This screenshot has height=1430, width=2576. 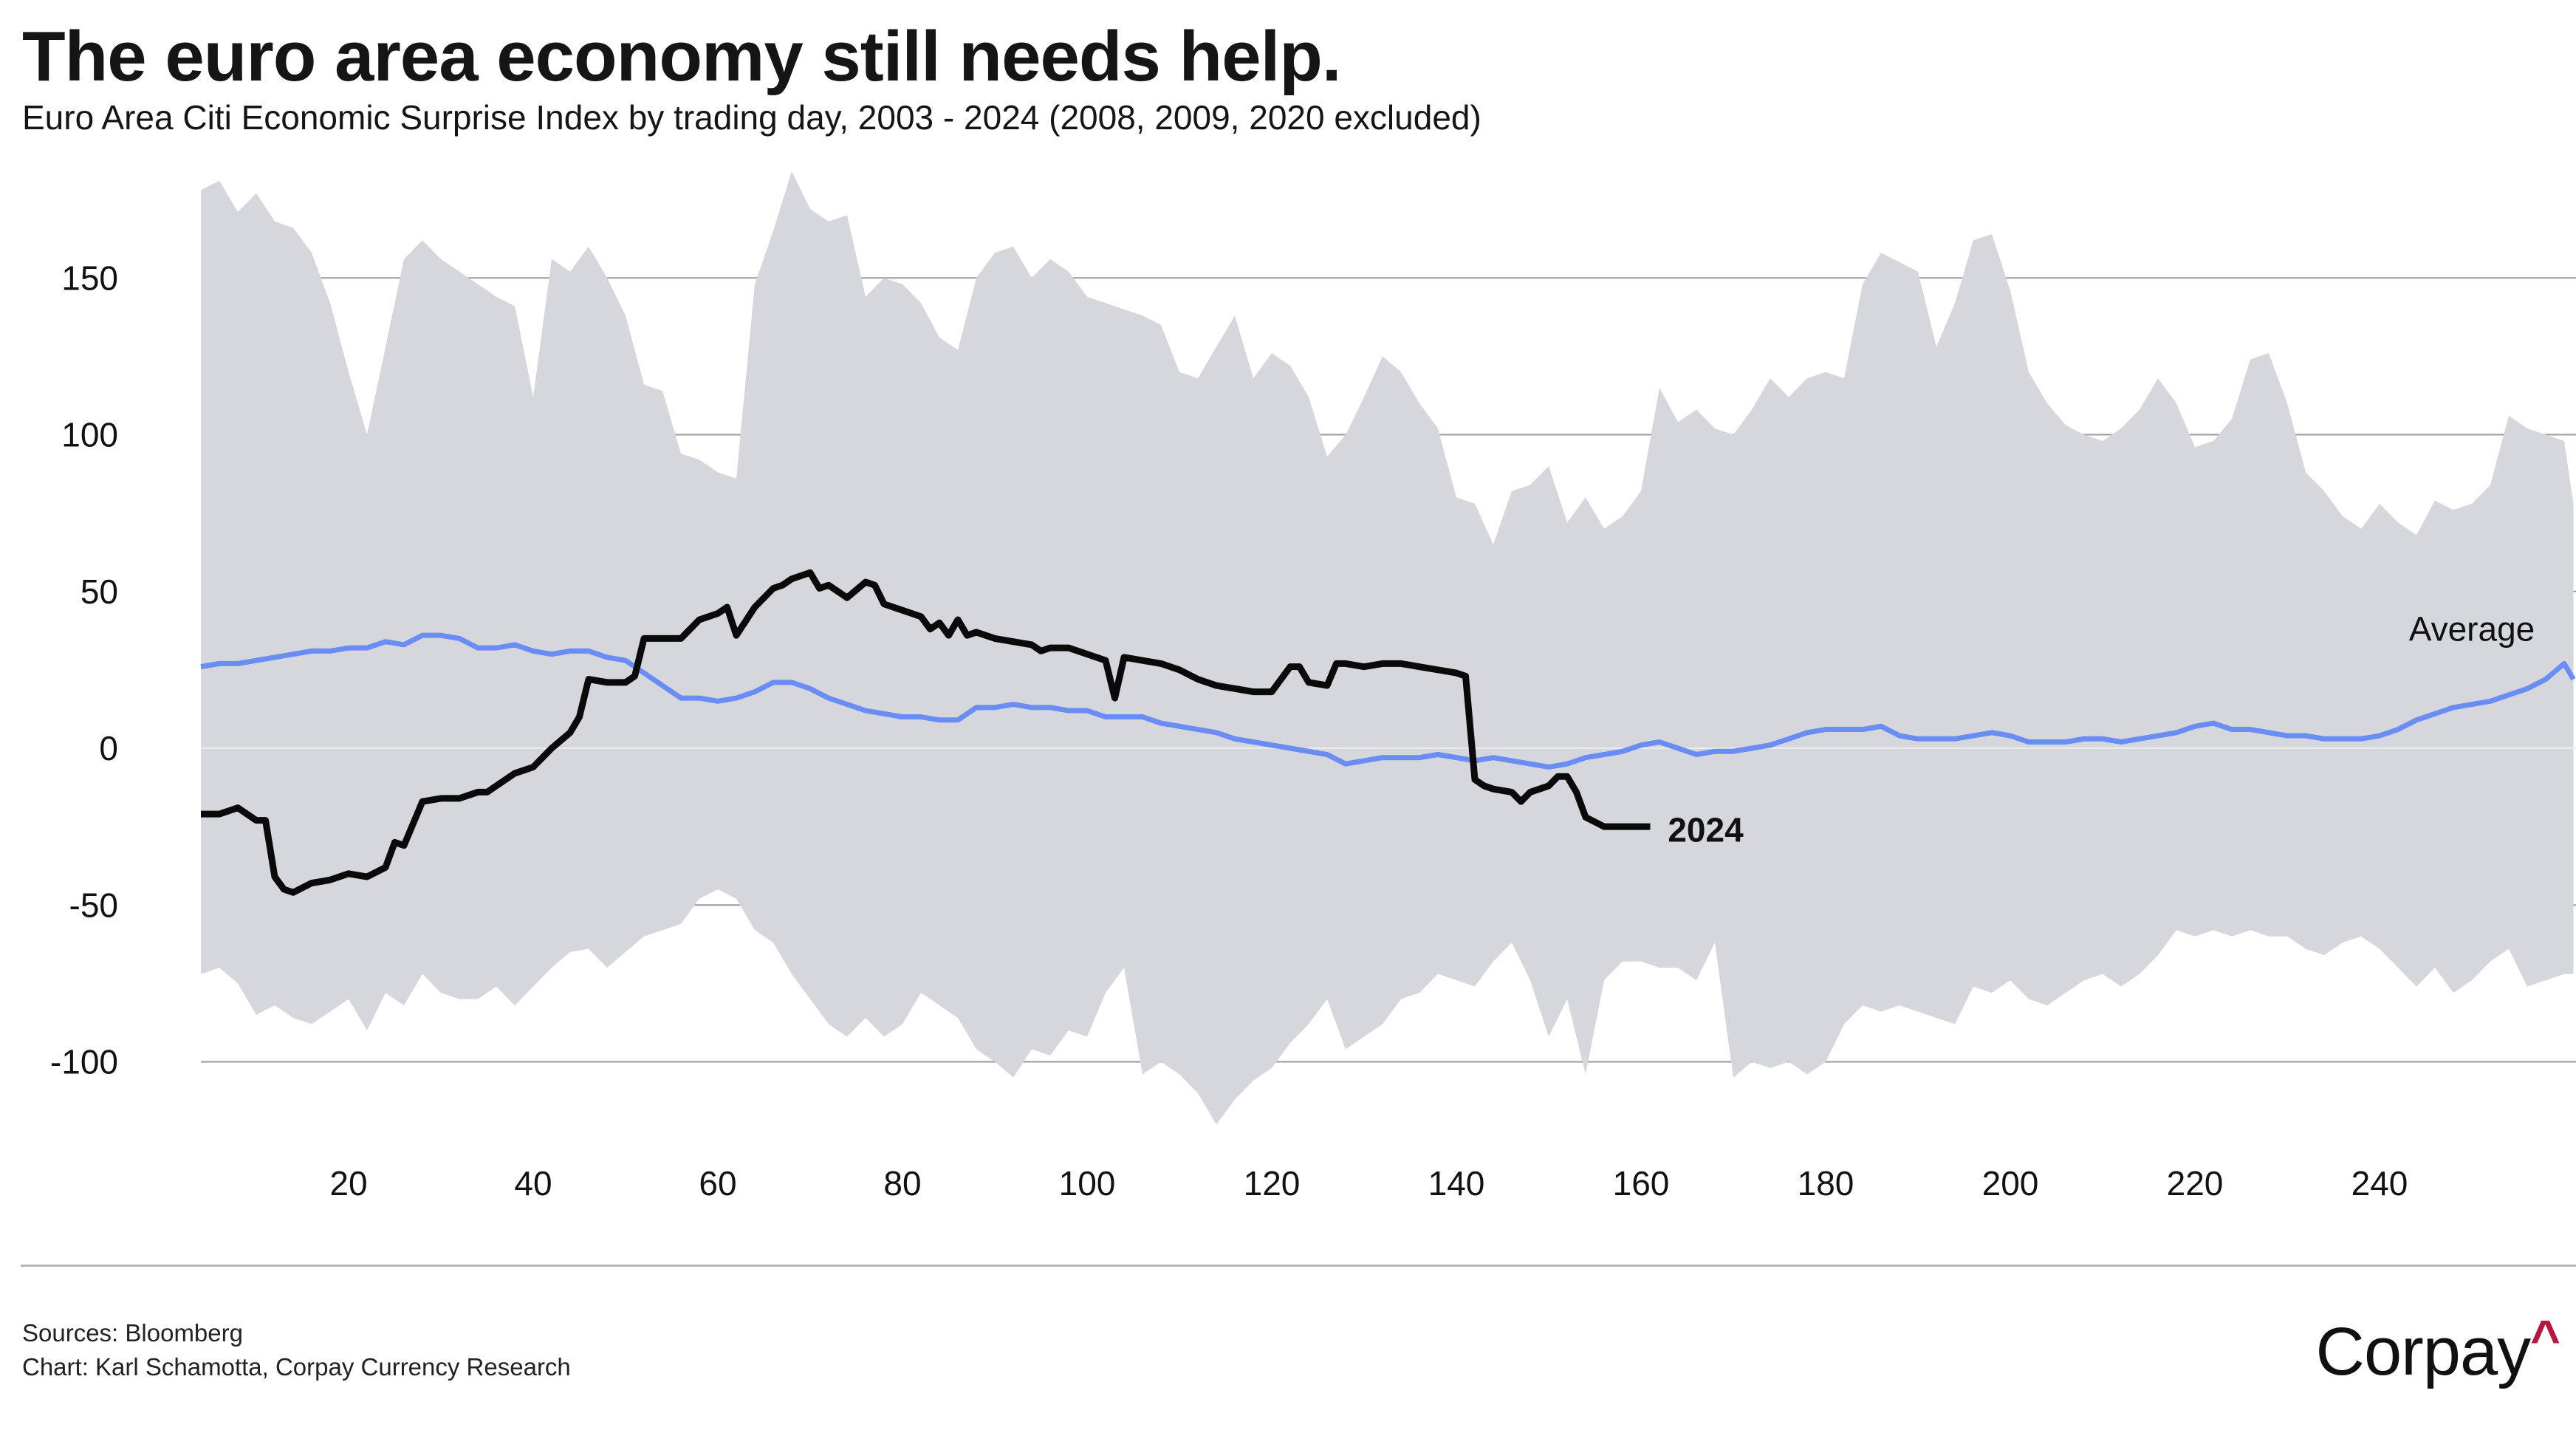 What do you see at coordinates (2545, 1338) in the screenshot?
I see `logo-caret-icon: ^` at bounding box center [2545, 1338].